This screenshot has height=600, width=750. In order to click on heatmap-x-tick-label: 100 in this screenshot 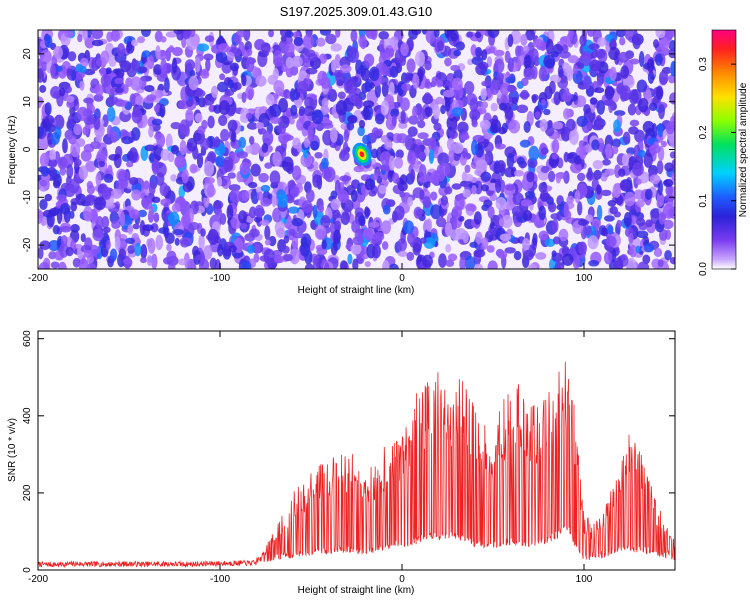, I will do `click(584, 278)`.